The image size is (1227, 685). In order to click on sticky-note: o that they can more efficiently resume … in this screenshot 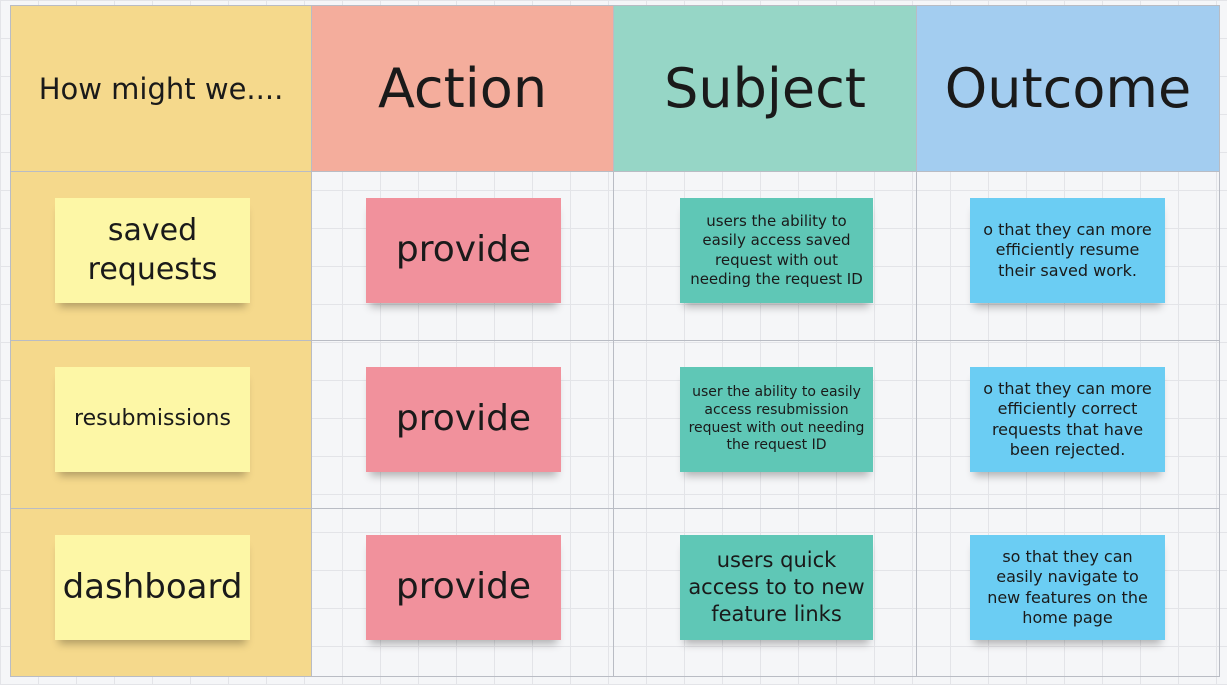, I will do `click(1067, 250)`.